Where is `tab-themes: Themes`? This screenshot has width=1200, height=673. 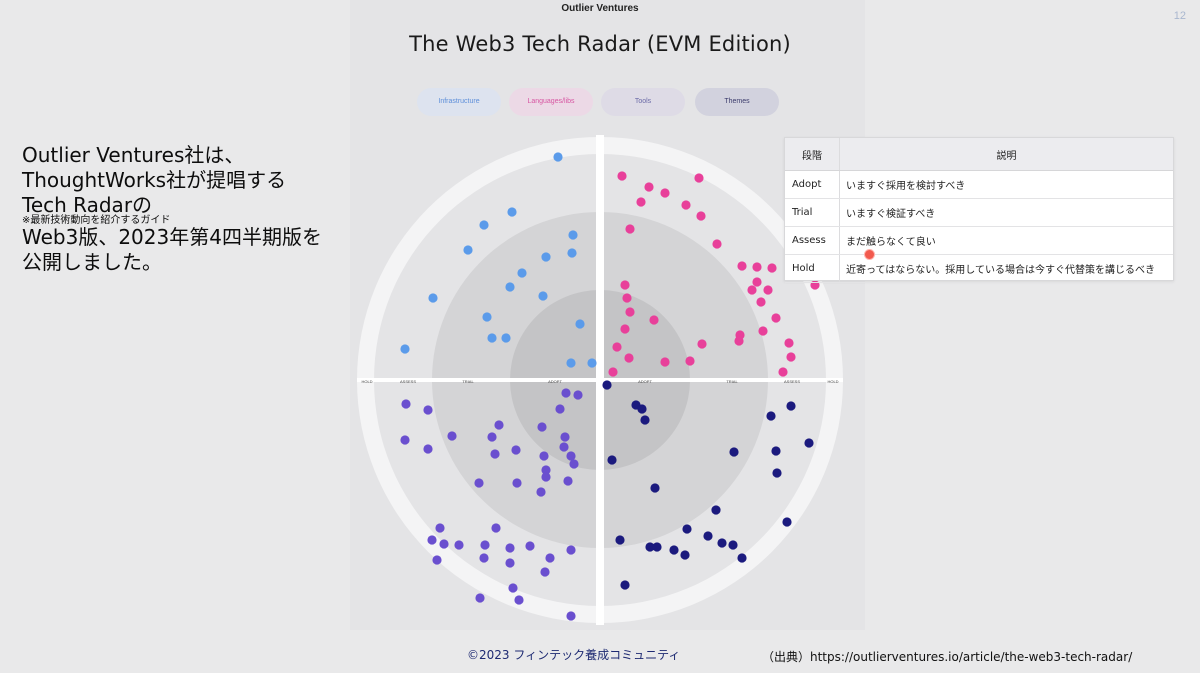
tab-themes: Themes is located at coordinates (737, 102).